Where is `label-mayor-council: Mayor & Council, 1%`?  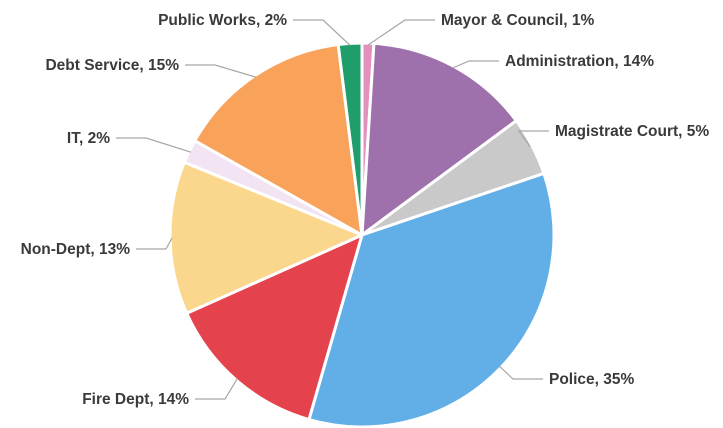
label-mayor-council: Mayor & Council, 1% is located at coordinates (518, 20).